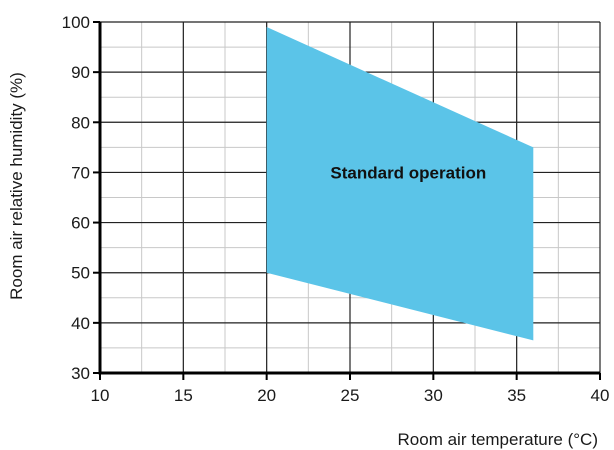  Describe the element at coordinates (76, 22) in the screenshot. I see `y-tick-label: 100` at that location.